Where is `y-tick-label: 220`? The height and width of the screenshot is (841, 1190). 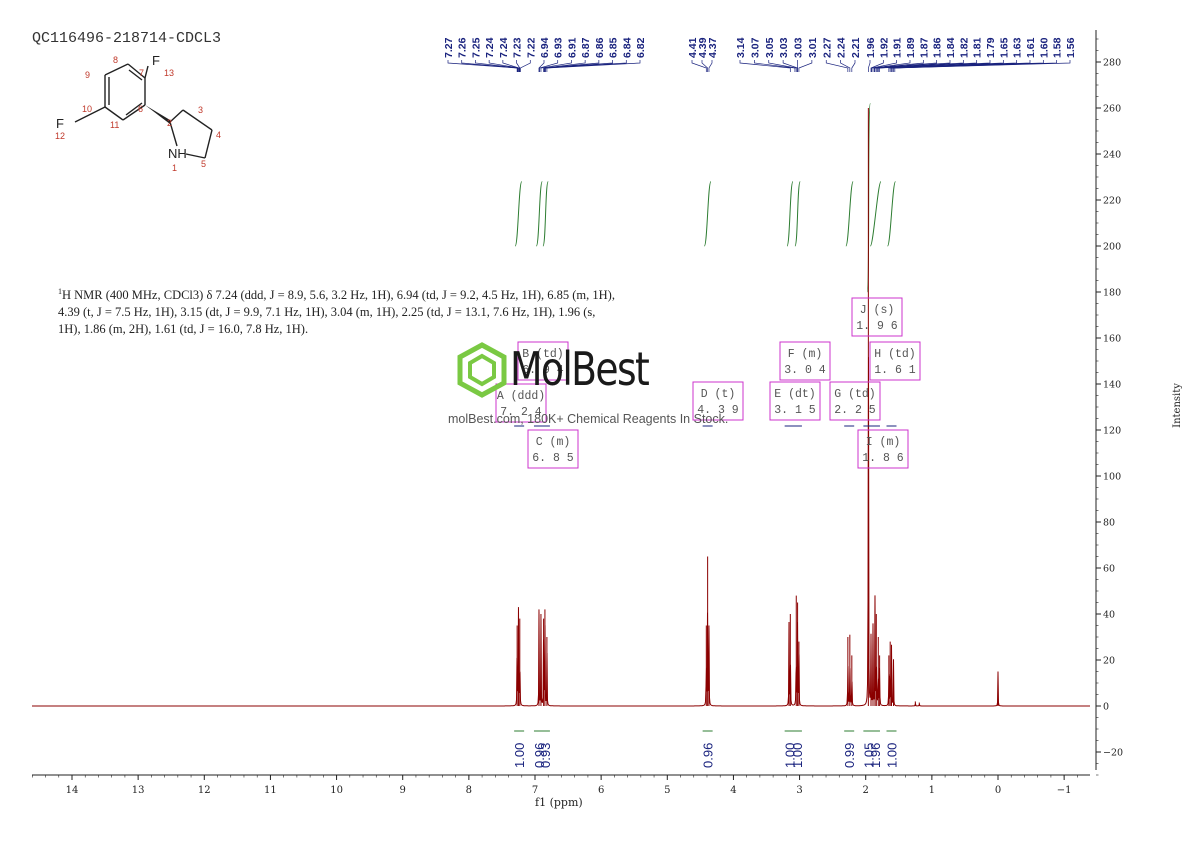 y-tick-label: 220 is located at coordinates (1112, 201).